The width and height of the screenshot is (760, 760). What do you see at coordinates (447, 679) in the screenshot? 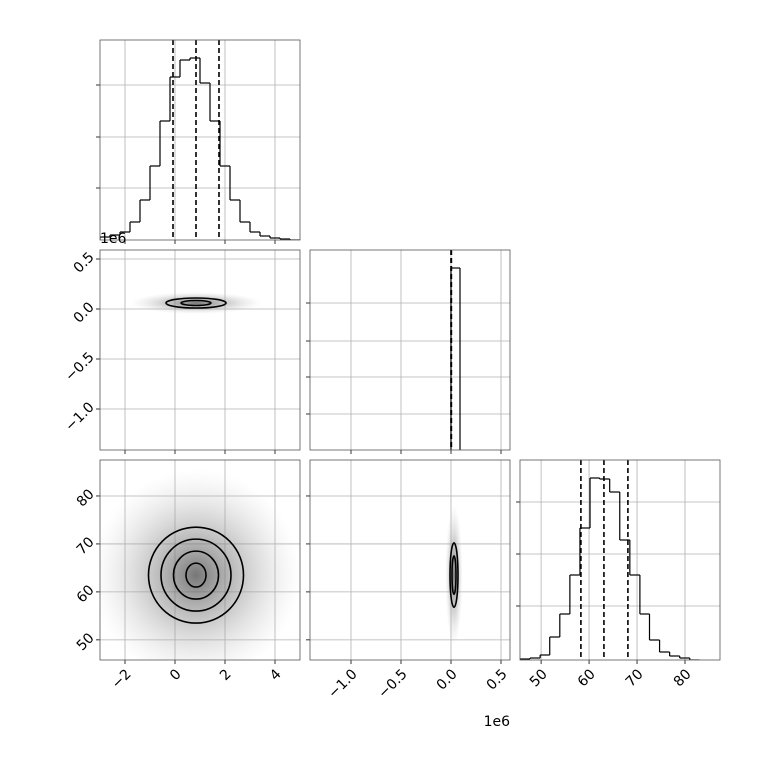
I see `x-tick-label: 0.0` at bounding box center [447, 679].